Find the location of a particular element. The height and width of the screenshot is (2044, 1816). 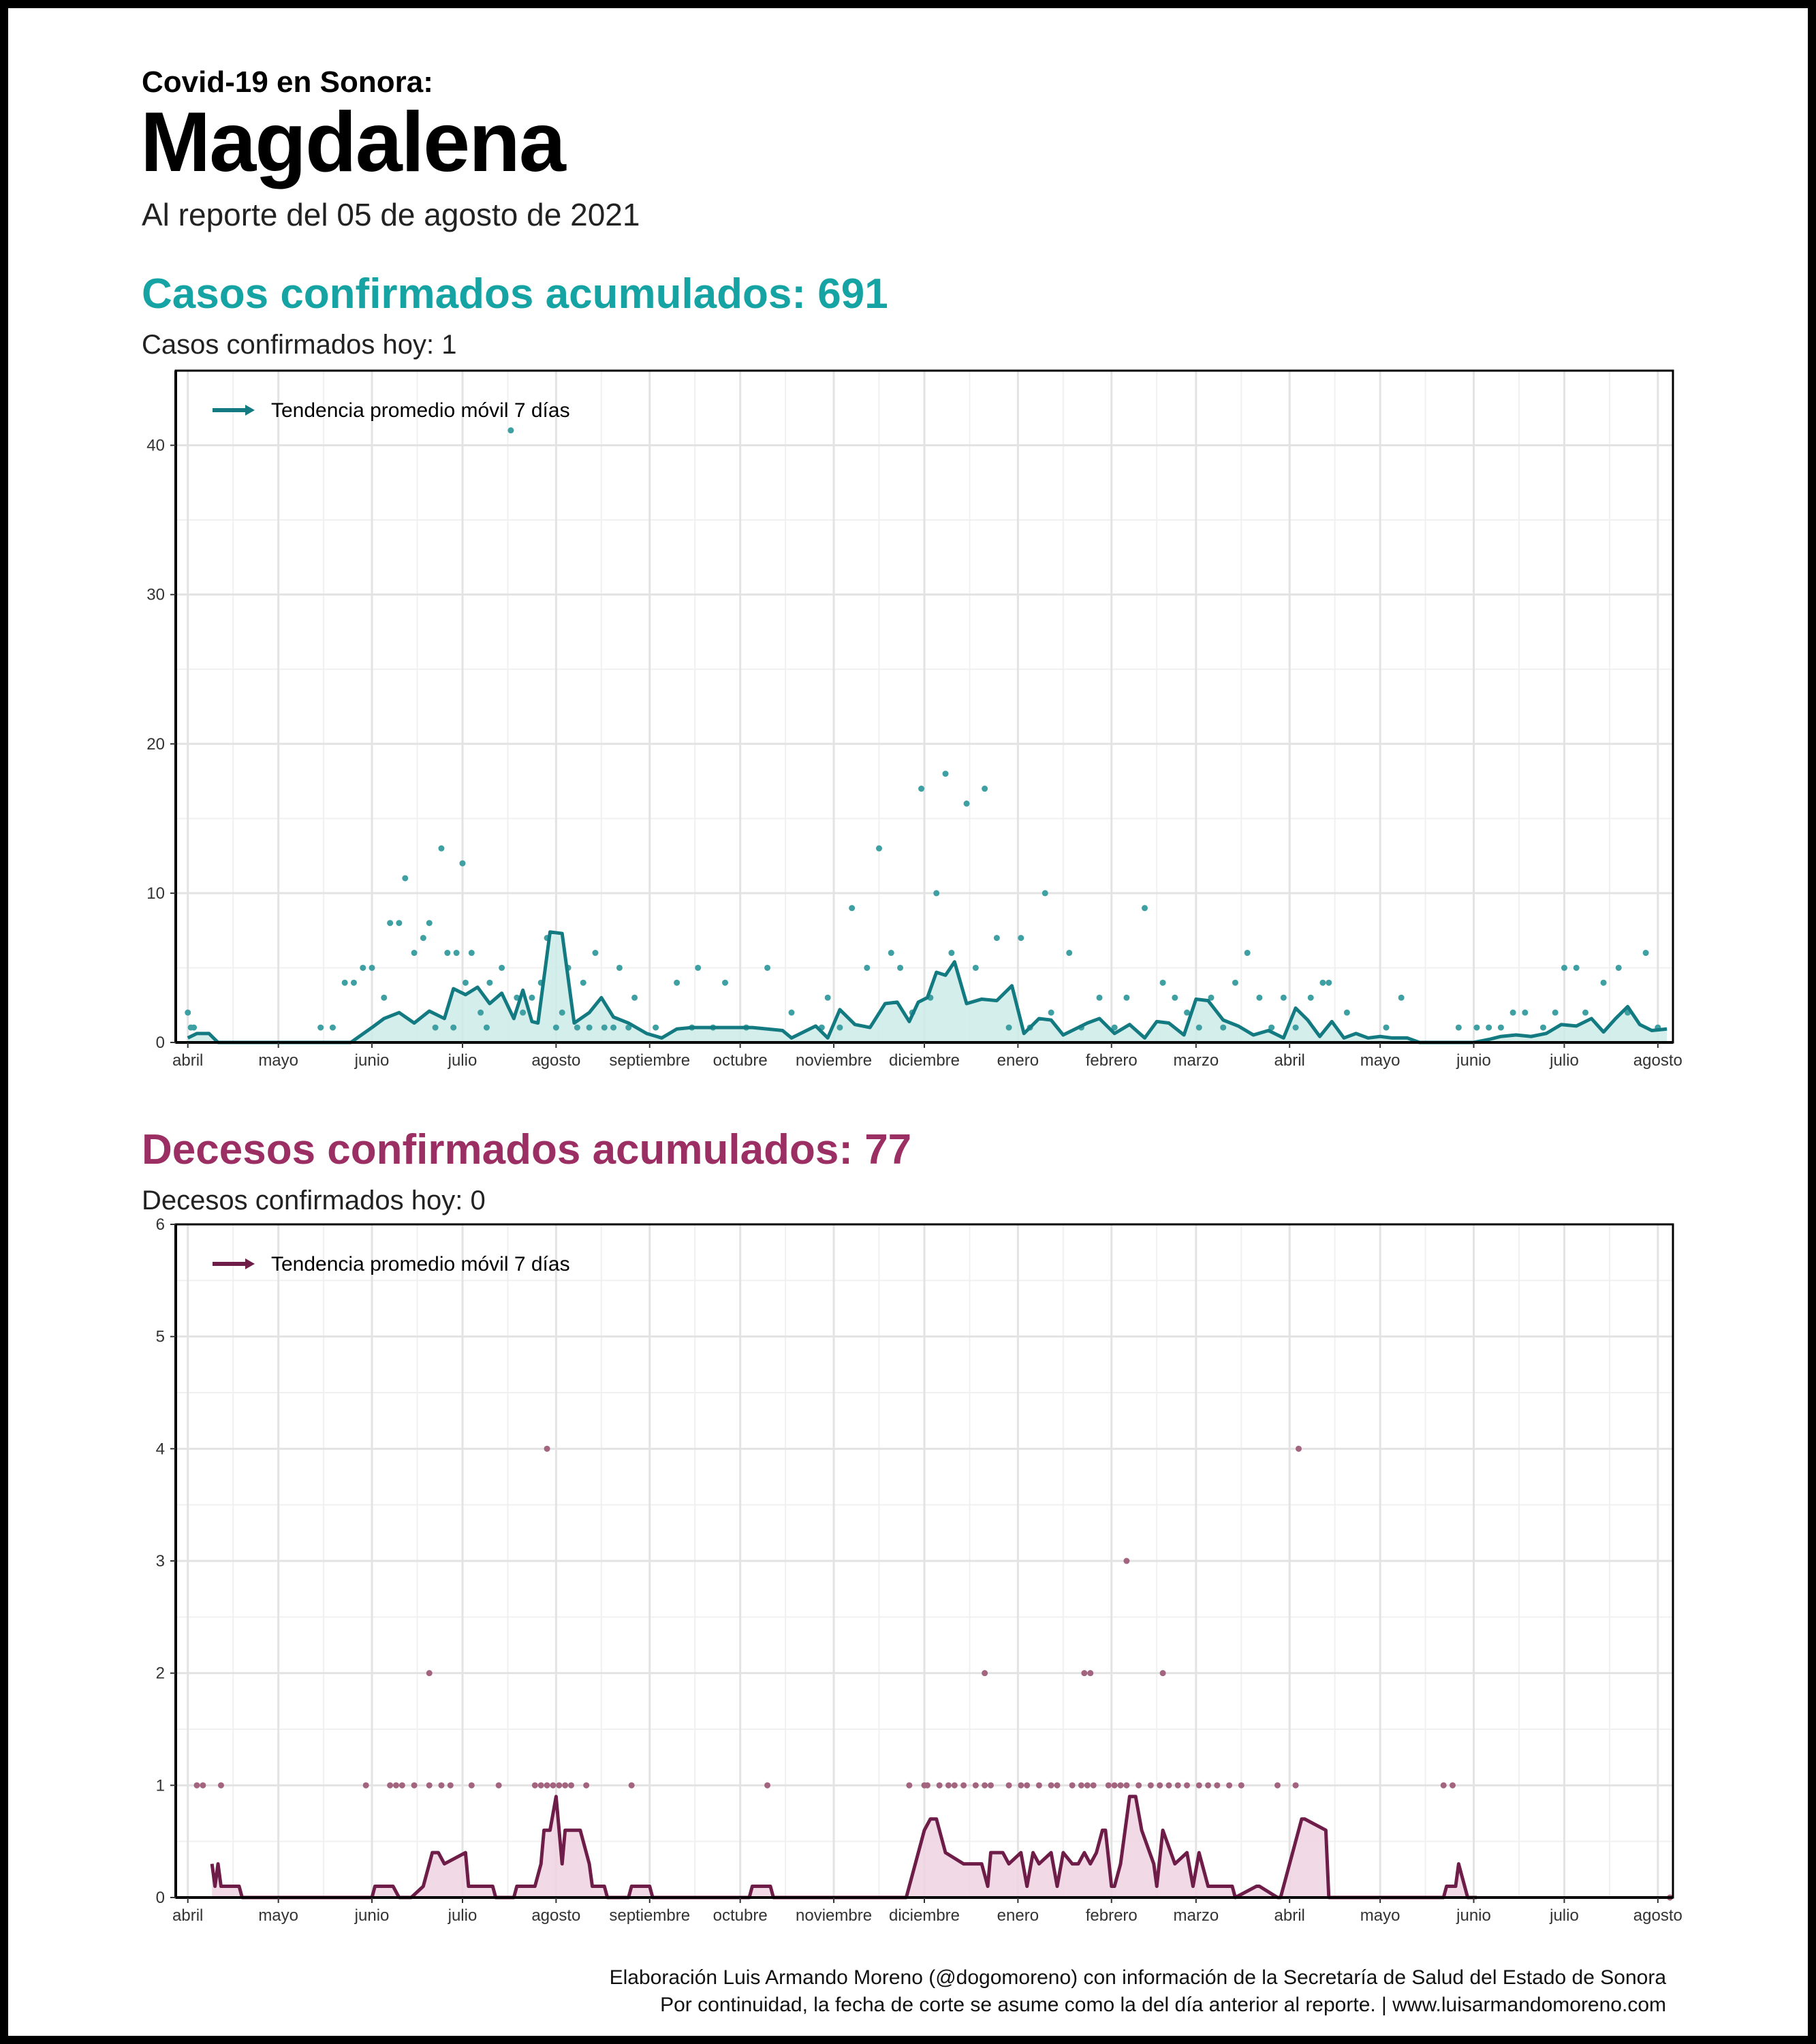

cases-today: Casos confirmados hoy: 1 is located at coordinates (299, 345).